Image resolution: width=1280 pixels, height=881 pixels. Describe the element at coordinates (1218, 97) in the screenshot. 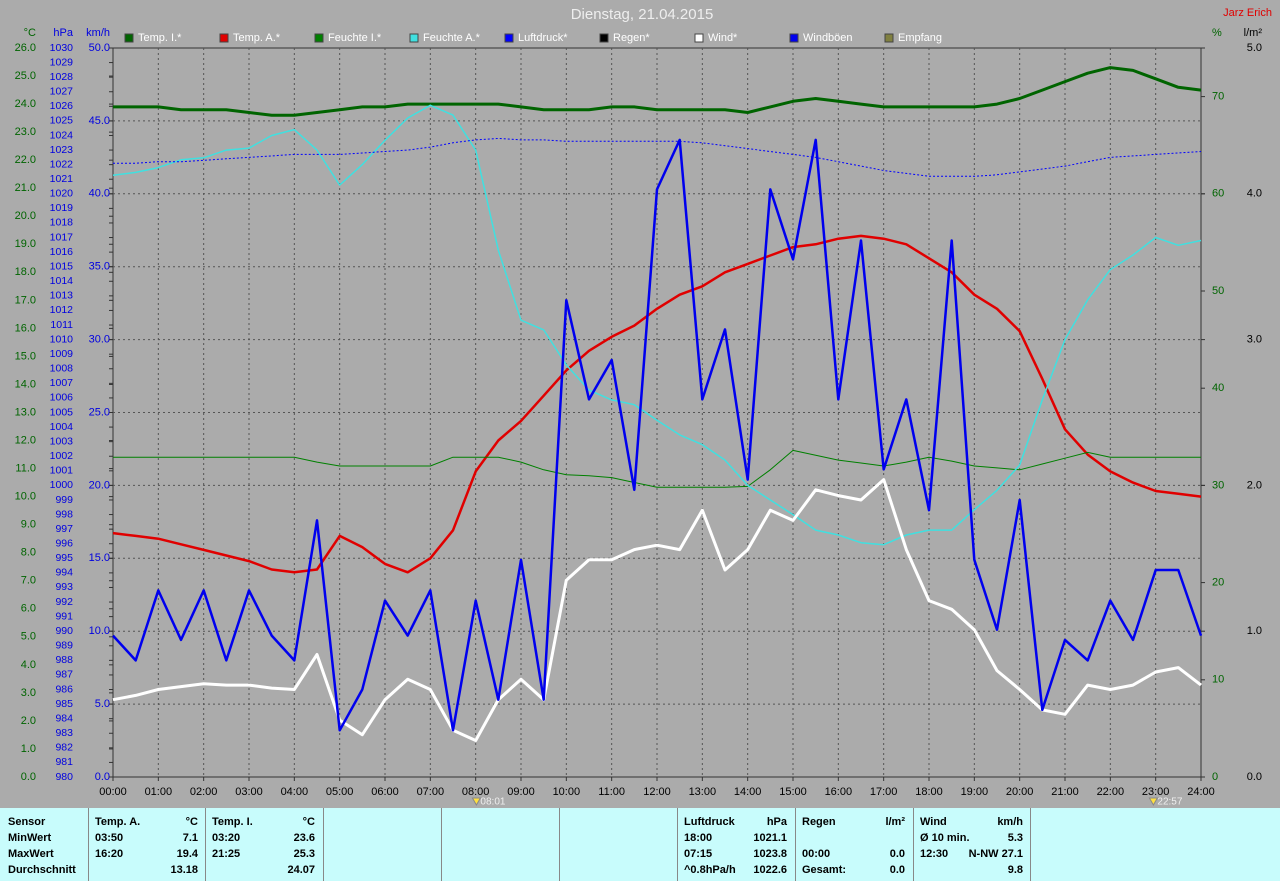

I see `y-tick-label: 70` at that location.